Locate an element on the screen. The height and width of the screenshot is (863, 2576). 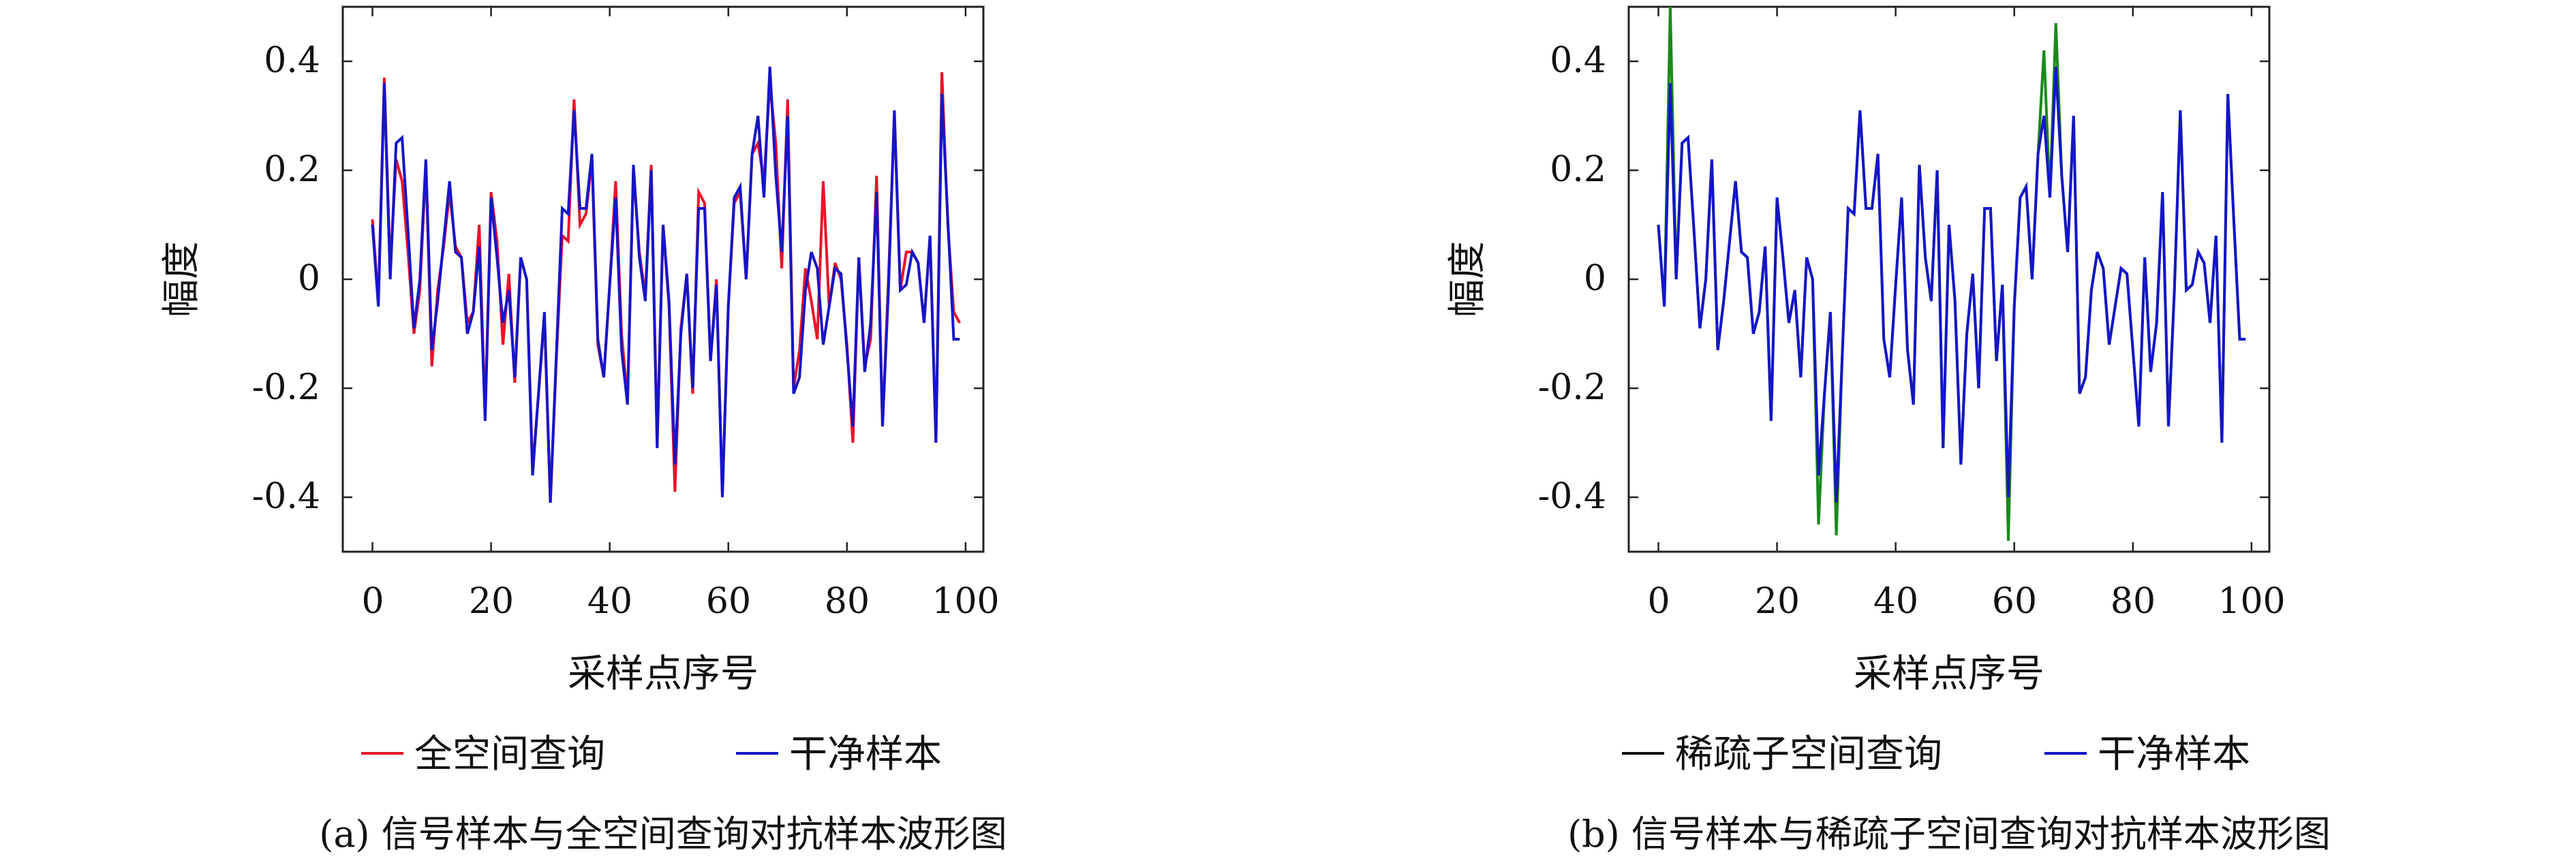
legend-label: 稀疏子空间查询 is located at coordinates (1808, 754).